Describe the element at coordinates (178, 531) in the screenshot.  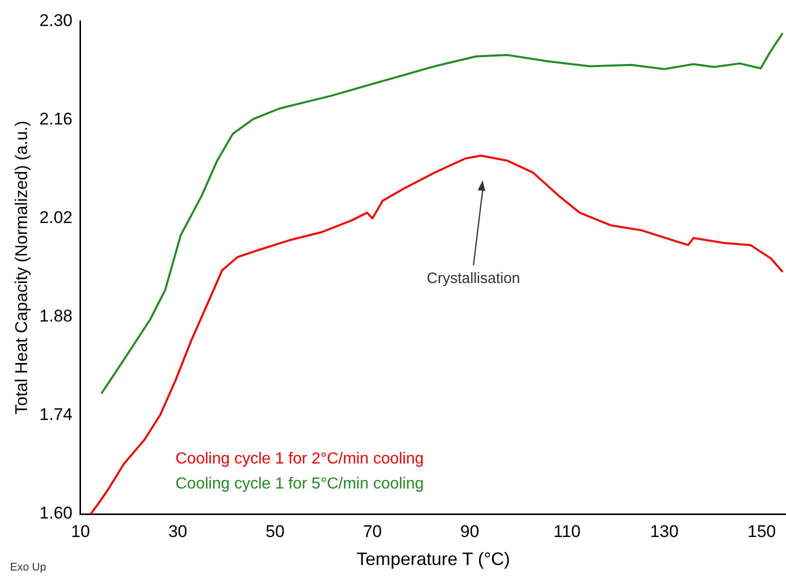
I see `x-tick-label: 30` at that location.